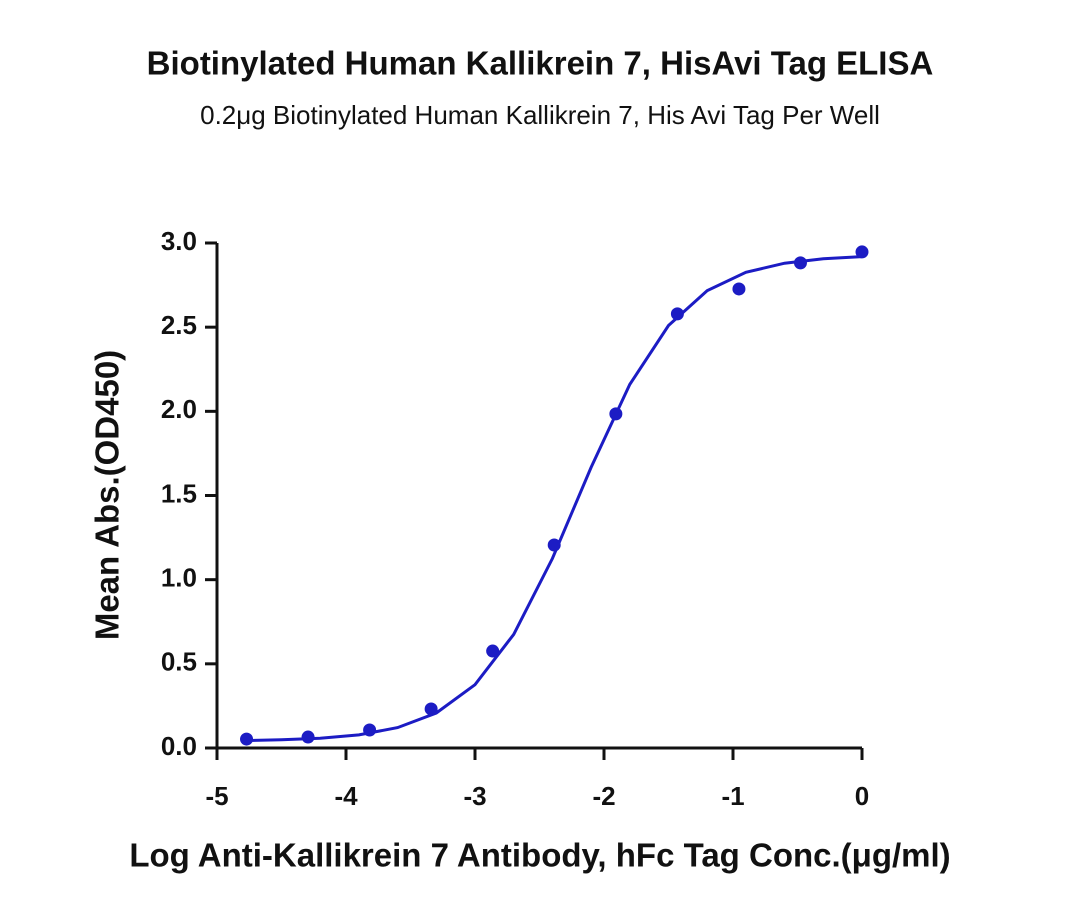 The image size is (1080, 917). What do you see at coordinates (107, 495) in the screenshot?
I see `y-axis-label: Mean Abs.(OD450)` at bounding box center [107, 495].